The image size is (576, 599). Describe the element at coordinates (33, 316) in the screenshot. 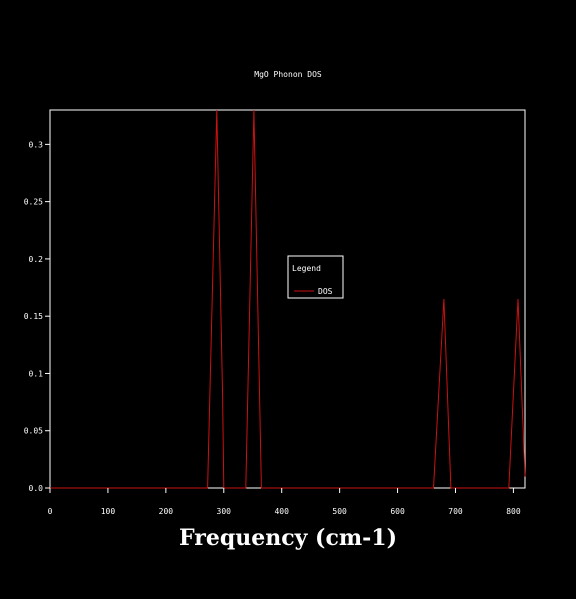

I see `y-tick-label: 0.15` at that location.